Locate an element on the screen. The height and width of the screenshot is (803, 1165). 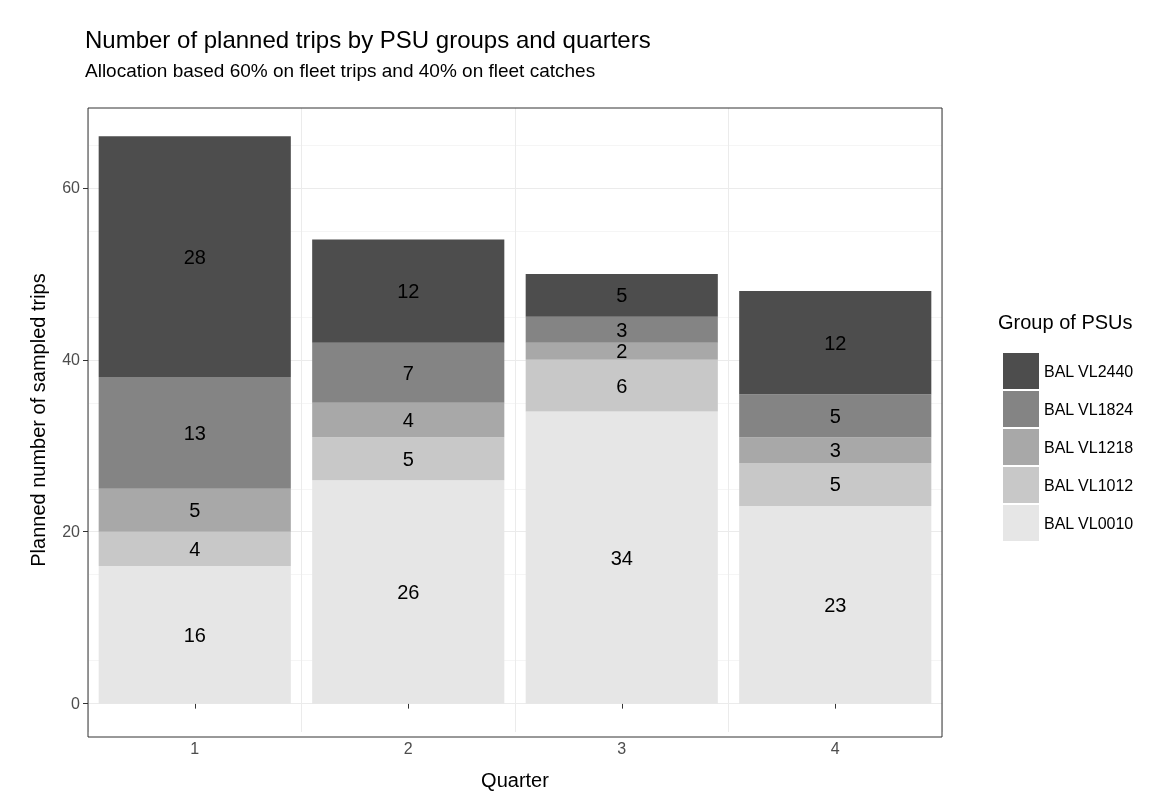
data-label: 28 is located at coordinates (194, 256).